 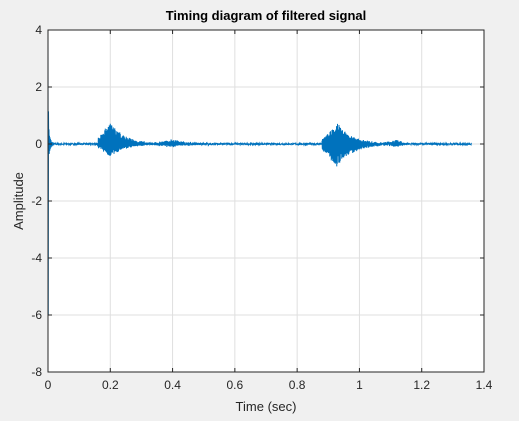 I want to click on y-tick-label: -6, so click(x=36, y=315).